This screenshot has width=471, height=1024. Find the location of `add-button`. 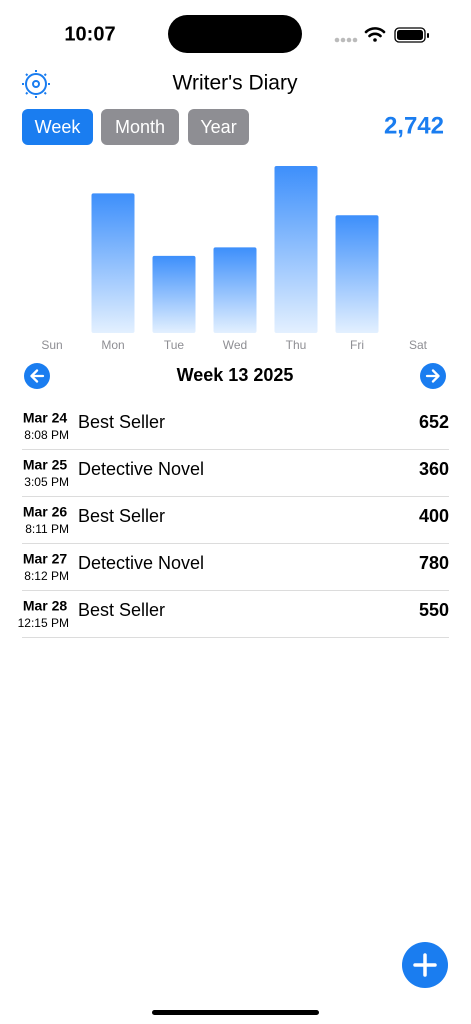

add-button is located at coordinates (425, 965).